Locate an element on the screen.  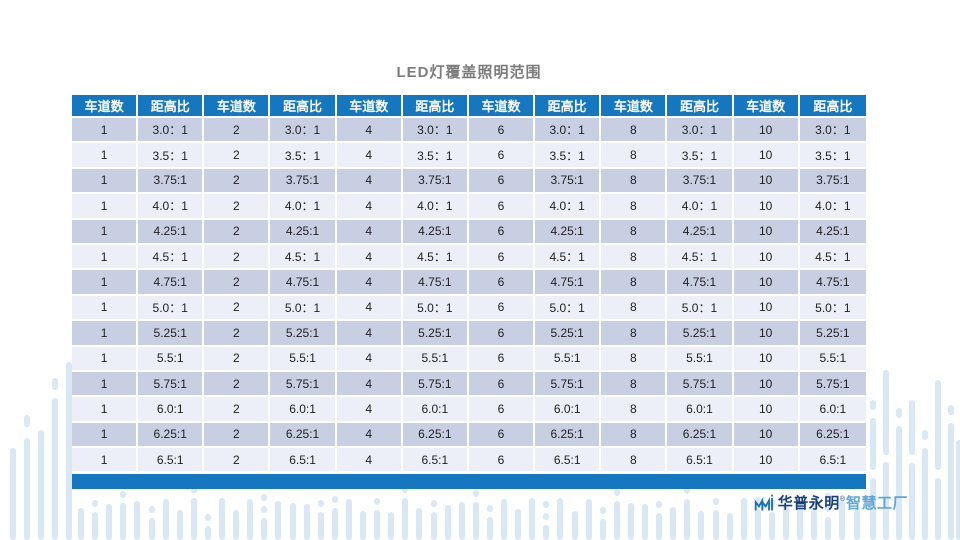
table-row: 1 3.5：1 2 3.5：1 4 3.5：1 6 3.5：1 8 3.5：1 10 3.5：1 is located at coordinates (469, 156).